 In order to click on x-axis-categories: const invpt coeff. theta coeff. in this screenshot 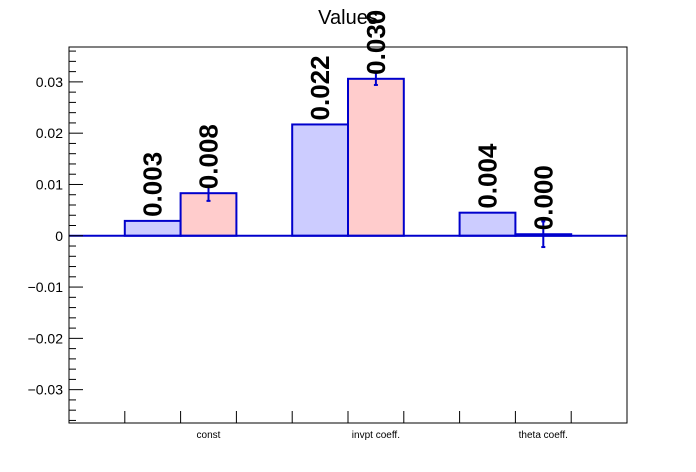, I will do `click(348, 426)`.